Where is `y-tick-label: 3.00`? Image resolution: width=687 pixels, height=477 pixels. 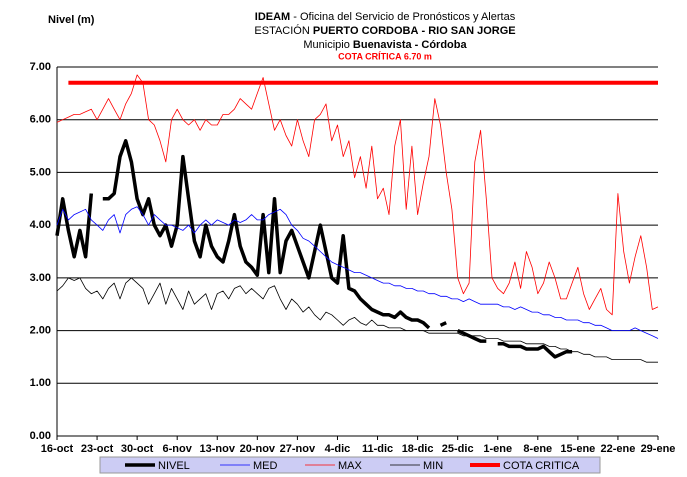
y-tick-label: 3.00 is located at coordinates (40, 278).